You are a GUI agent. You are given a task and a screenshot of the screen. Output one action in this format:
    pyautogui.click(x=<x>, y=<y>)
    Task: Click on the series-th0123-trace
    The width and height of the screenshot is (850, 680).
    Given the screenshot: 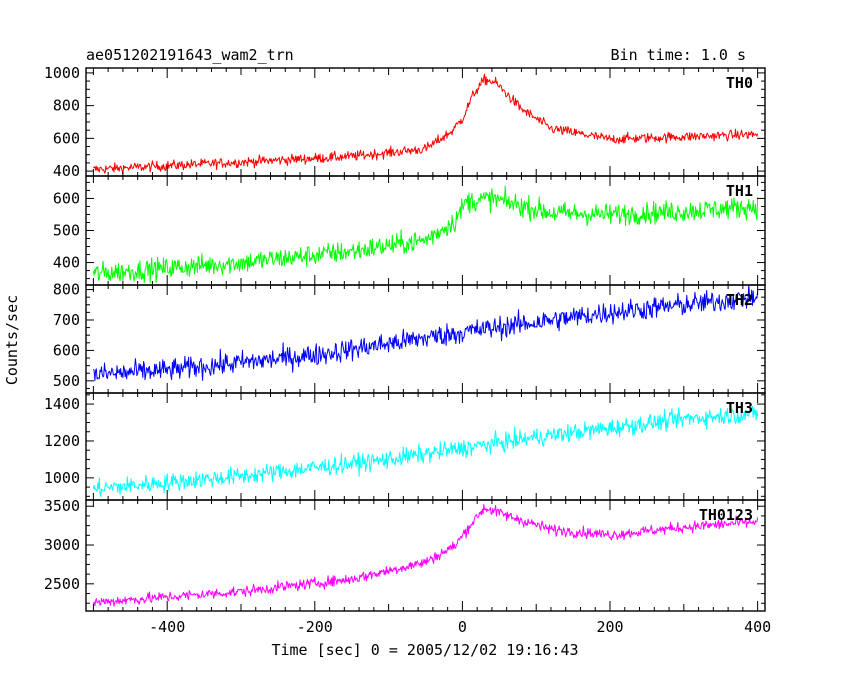 What is the action you would take?
    pyautogui.click(x=425, y=555)
    